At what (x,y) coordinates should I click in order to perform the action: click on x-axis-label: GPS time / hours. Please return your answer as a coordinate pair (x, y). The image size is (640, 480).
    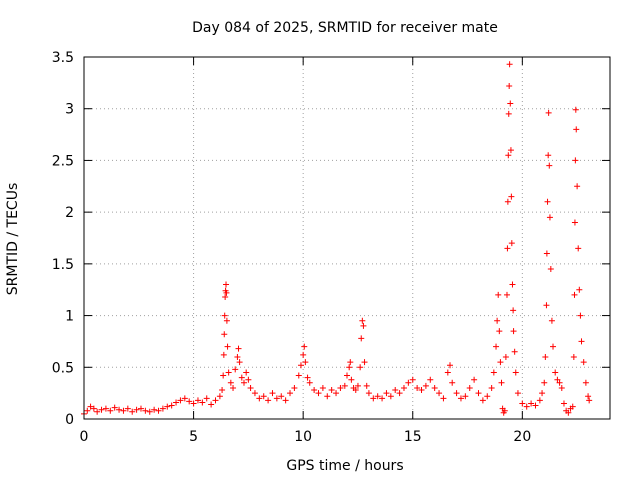
    Looking at the image, I should click on (344, 466).